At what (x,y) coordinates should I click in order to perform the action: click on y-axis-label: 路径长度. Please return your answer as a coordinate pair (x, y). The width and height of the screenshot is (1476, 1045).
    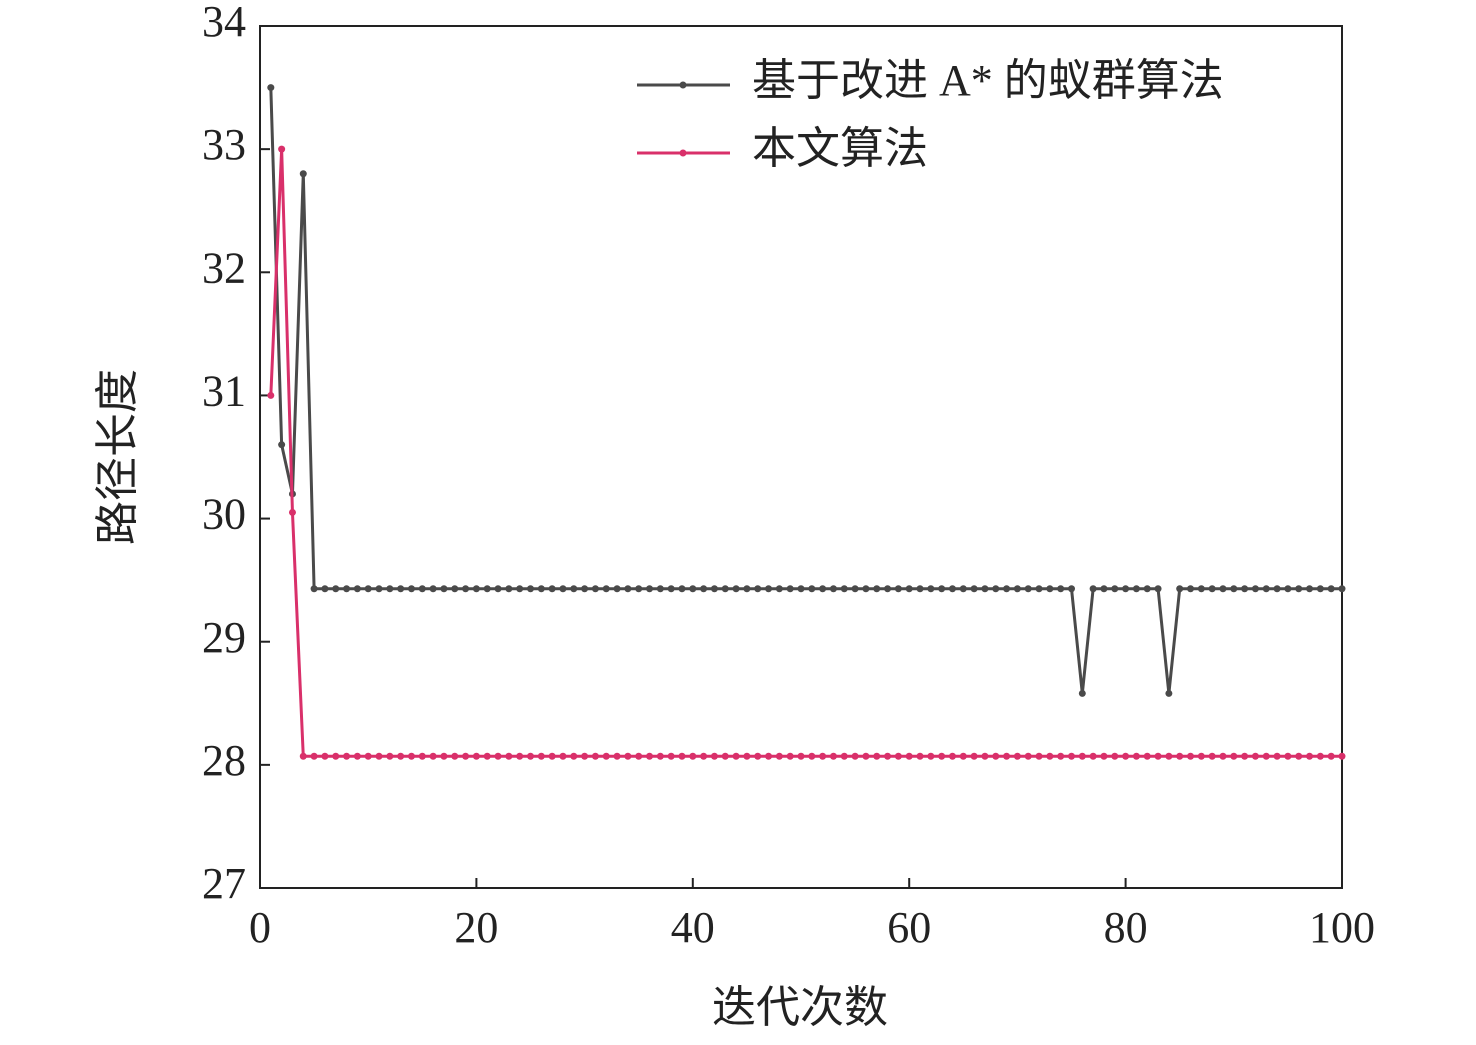
    Looking at the image, I should click on (117, 457).